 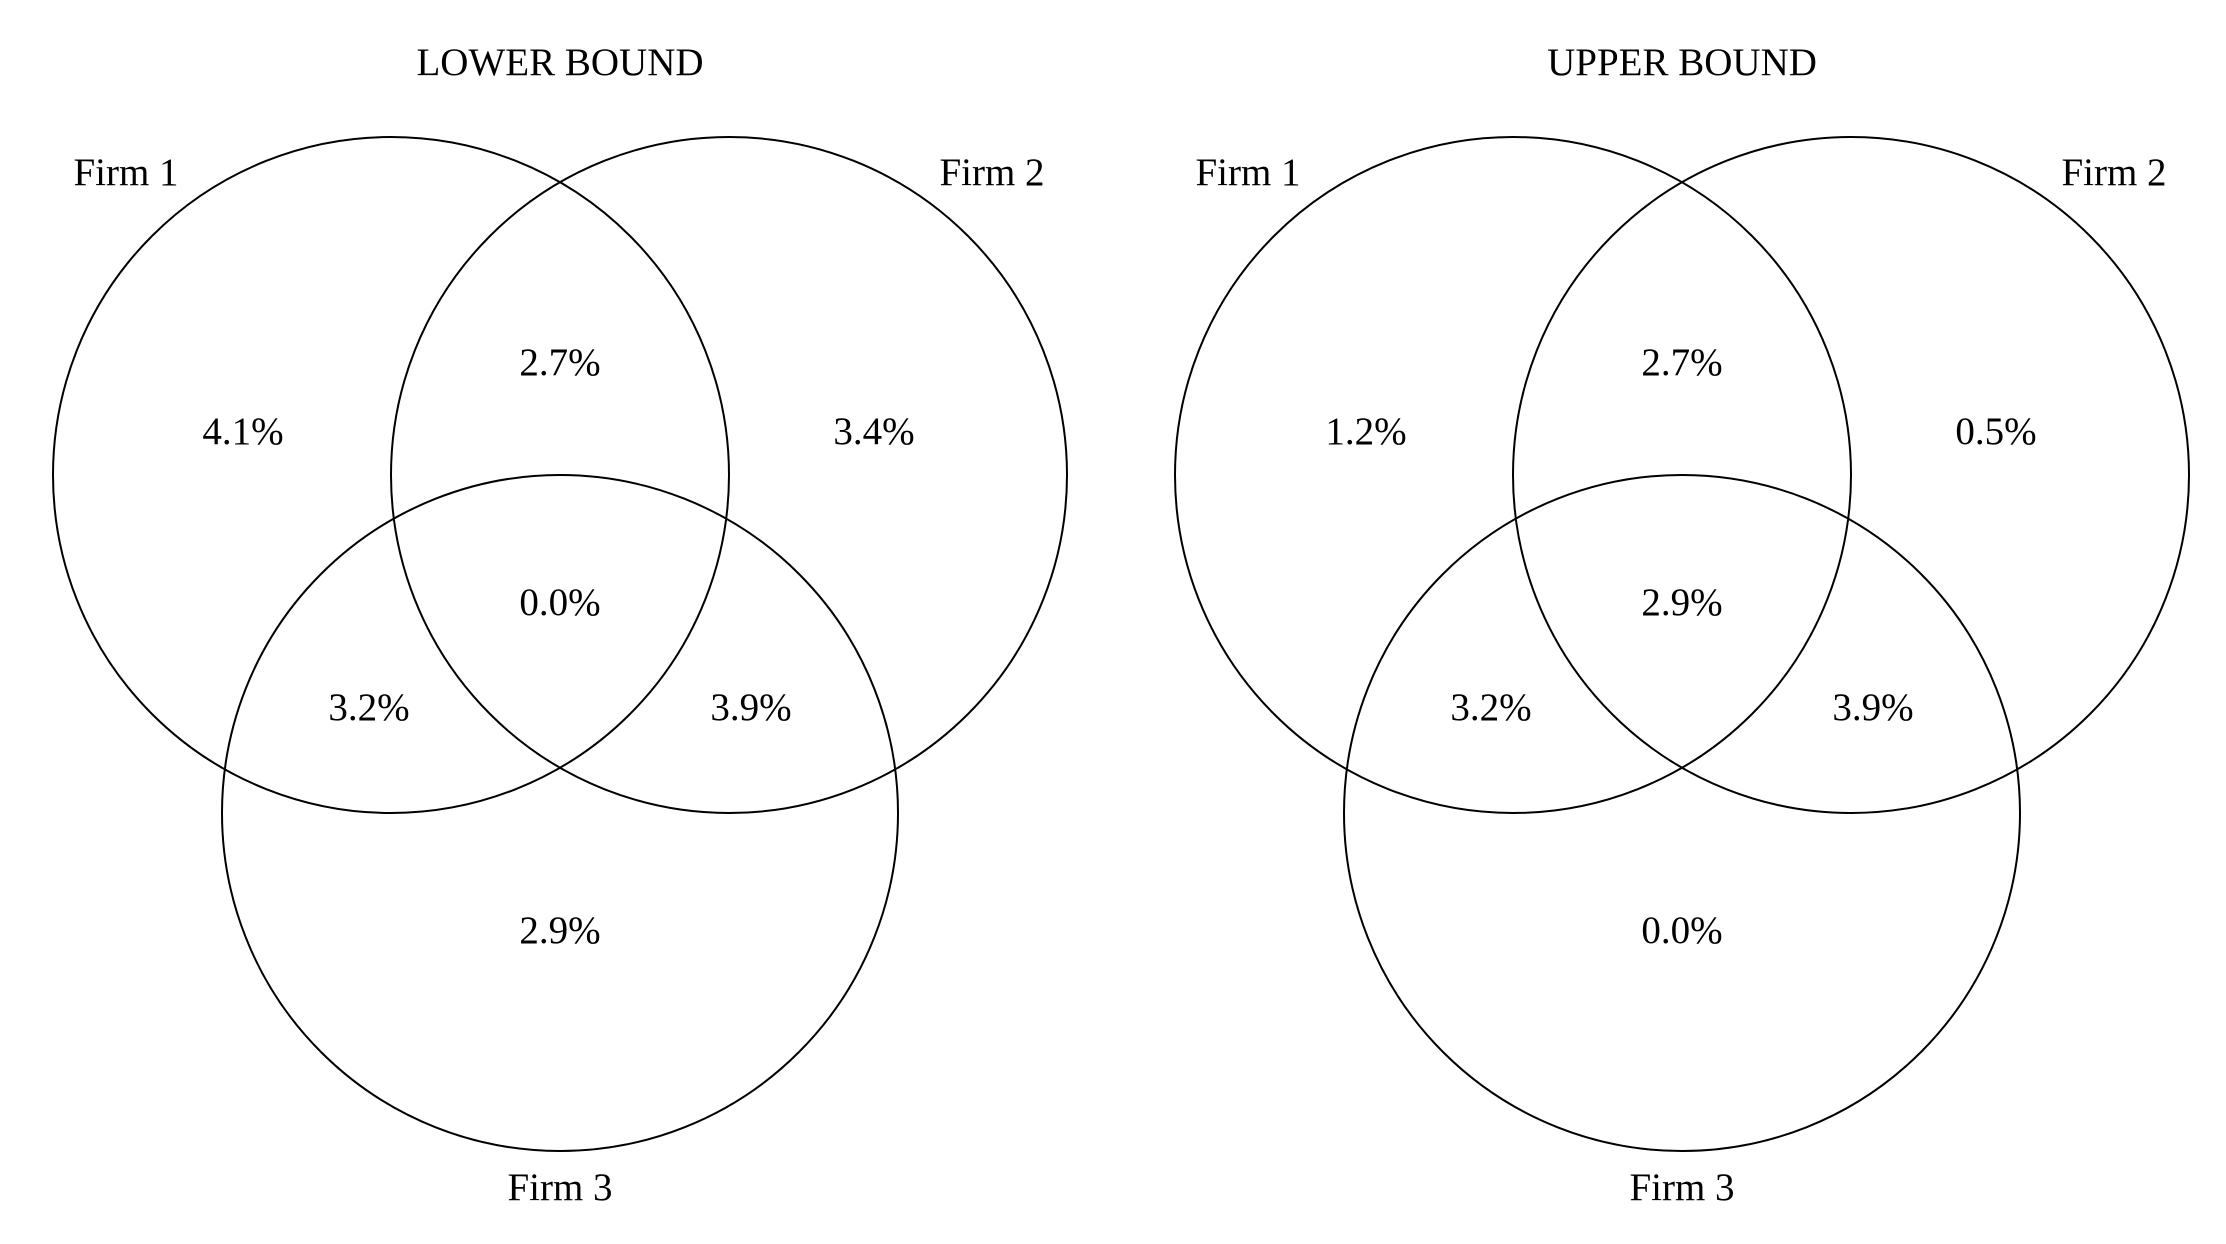 I want to click on firm-1-only-value: 4.1%, so click(x=242, y=431).